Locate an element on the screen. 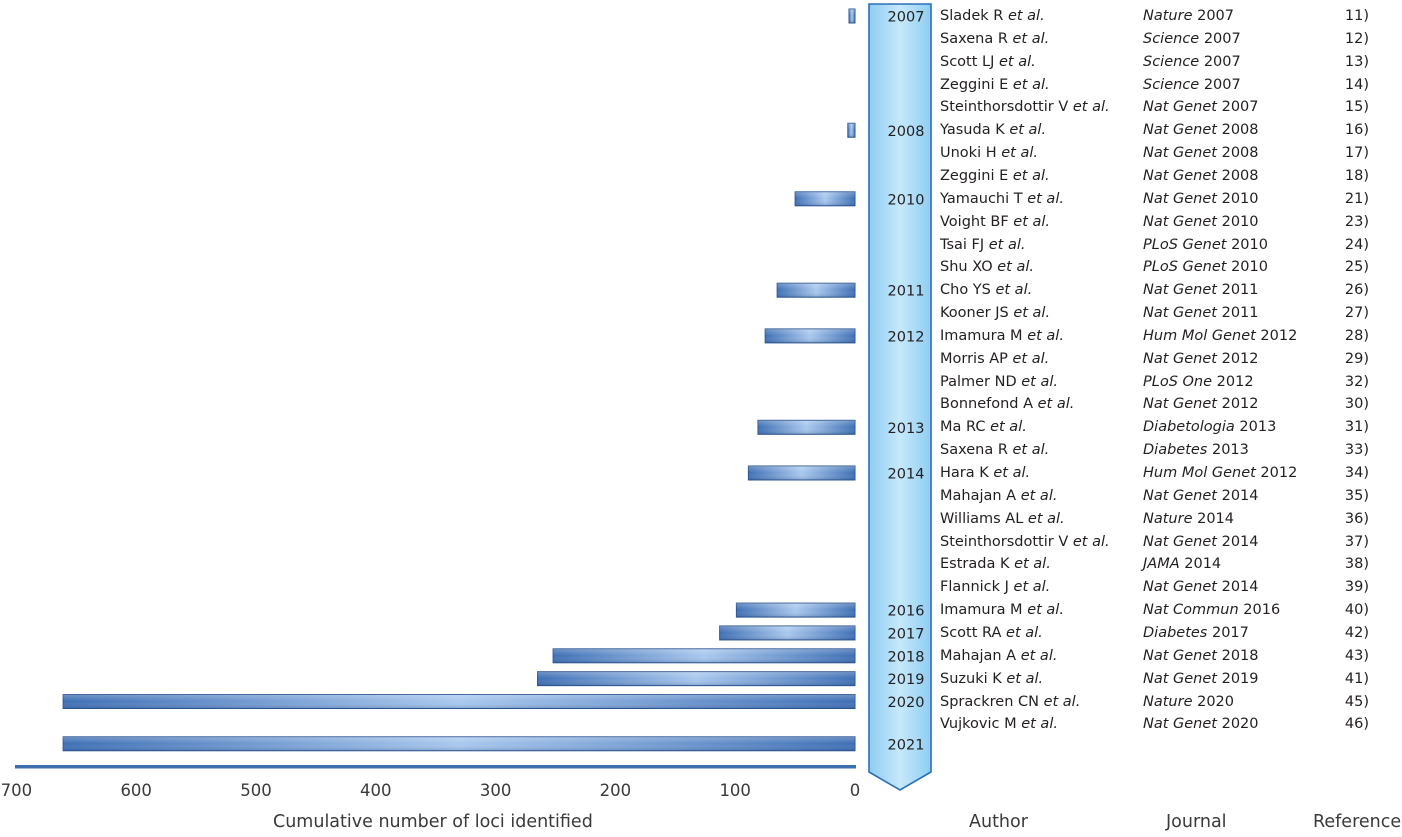  reference-cell: 43) is located at coordinates (1356, 655).